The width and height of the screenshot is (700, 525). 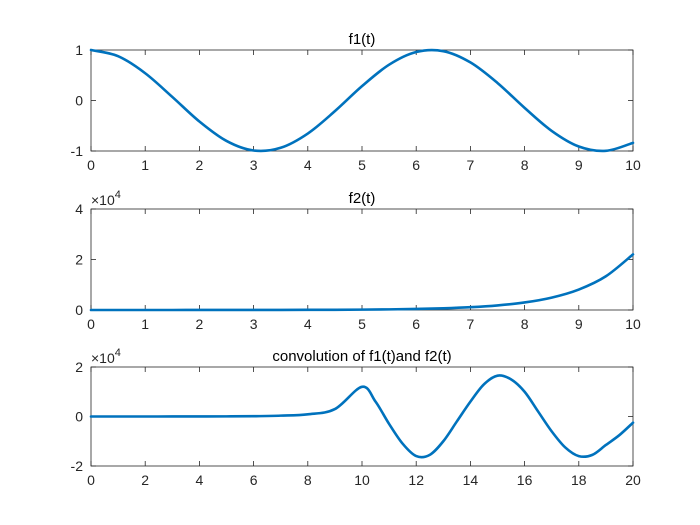 What do you see at coordinates (77, 466) in the screenshot?
I see `y-tick-label: -2` at bounding box center [77, 466].